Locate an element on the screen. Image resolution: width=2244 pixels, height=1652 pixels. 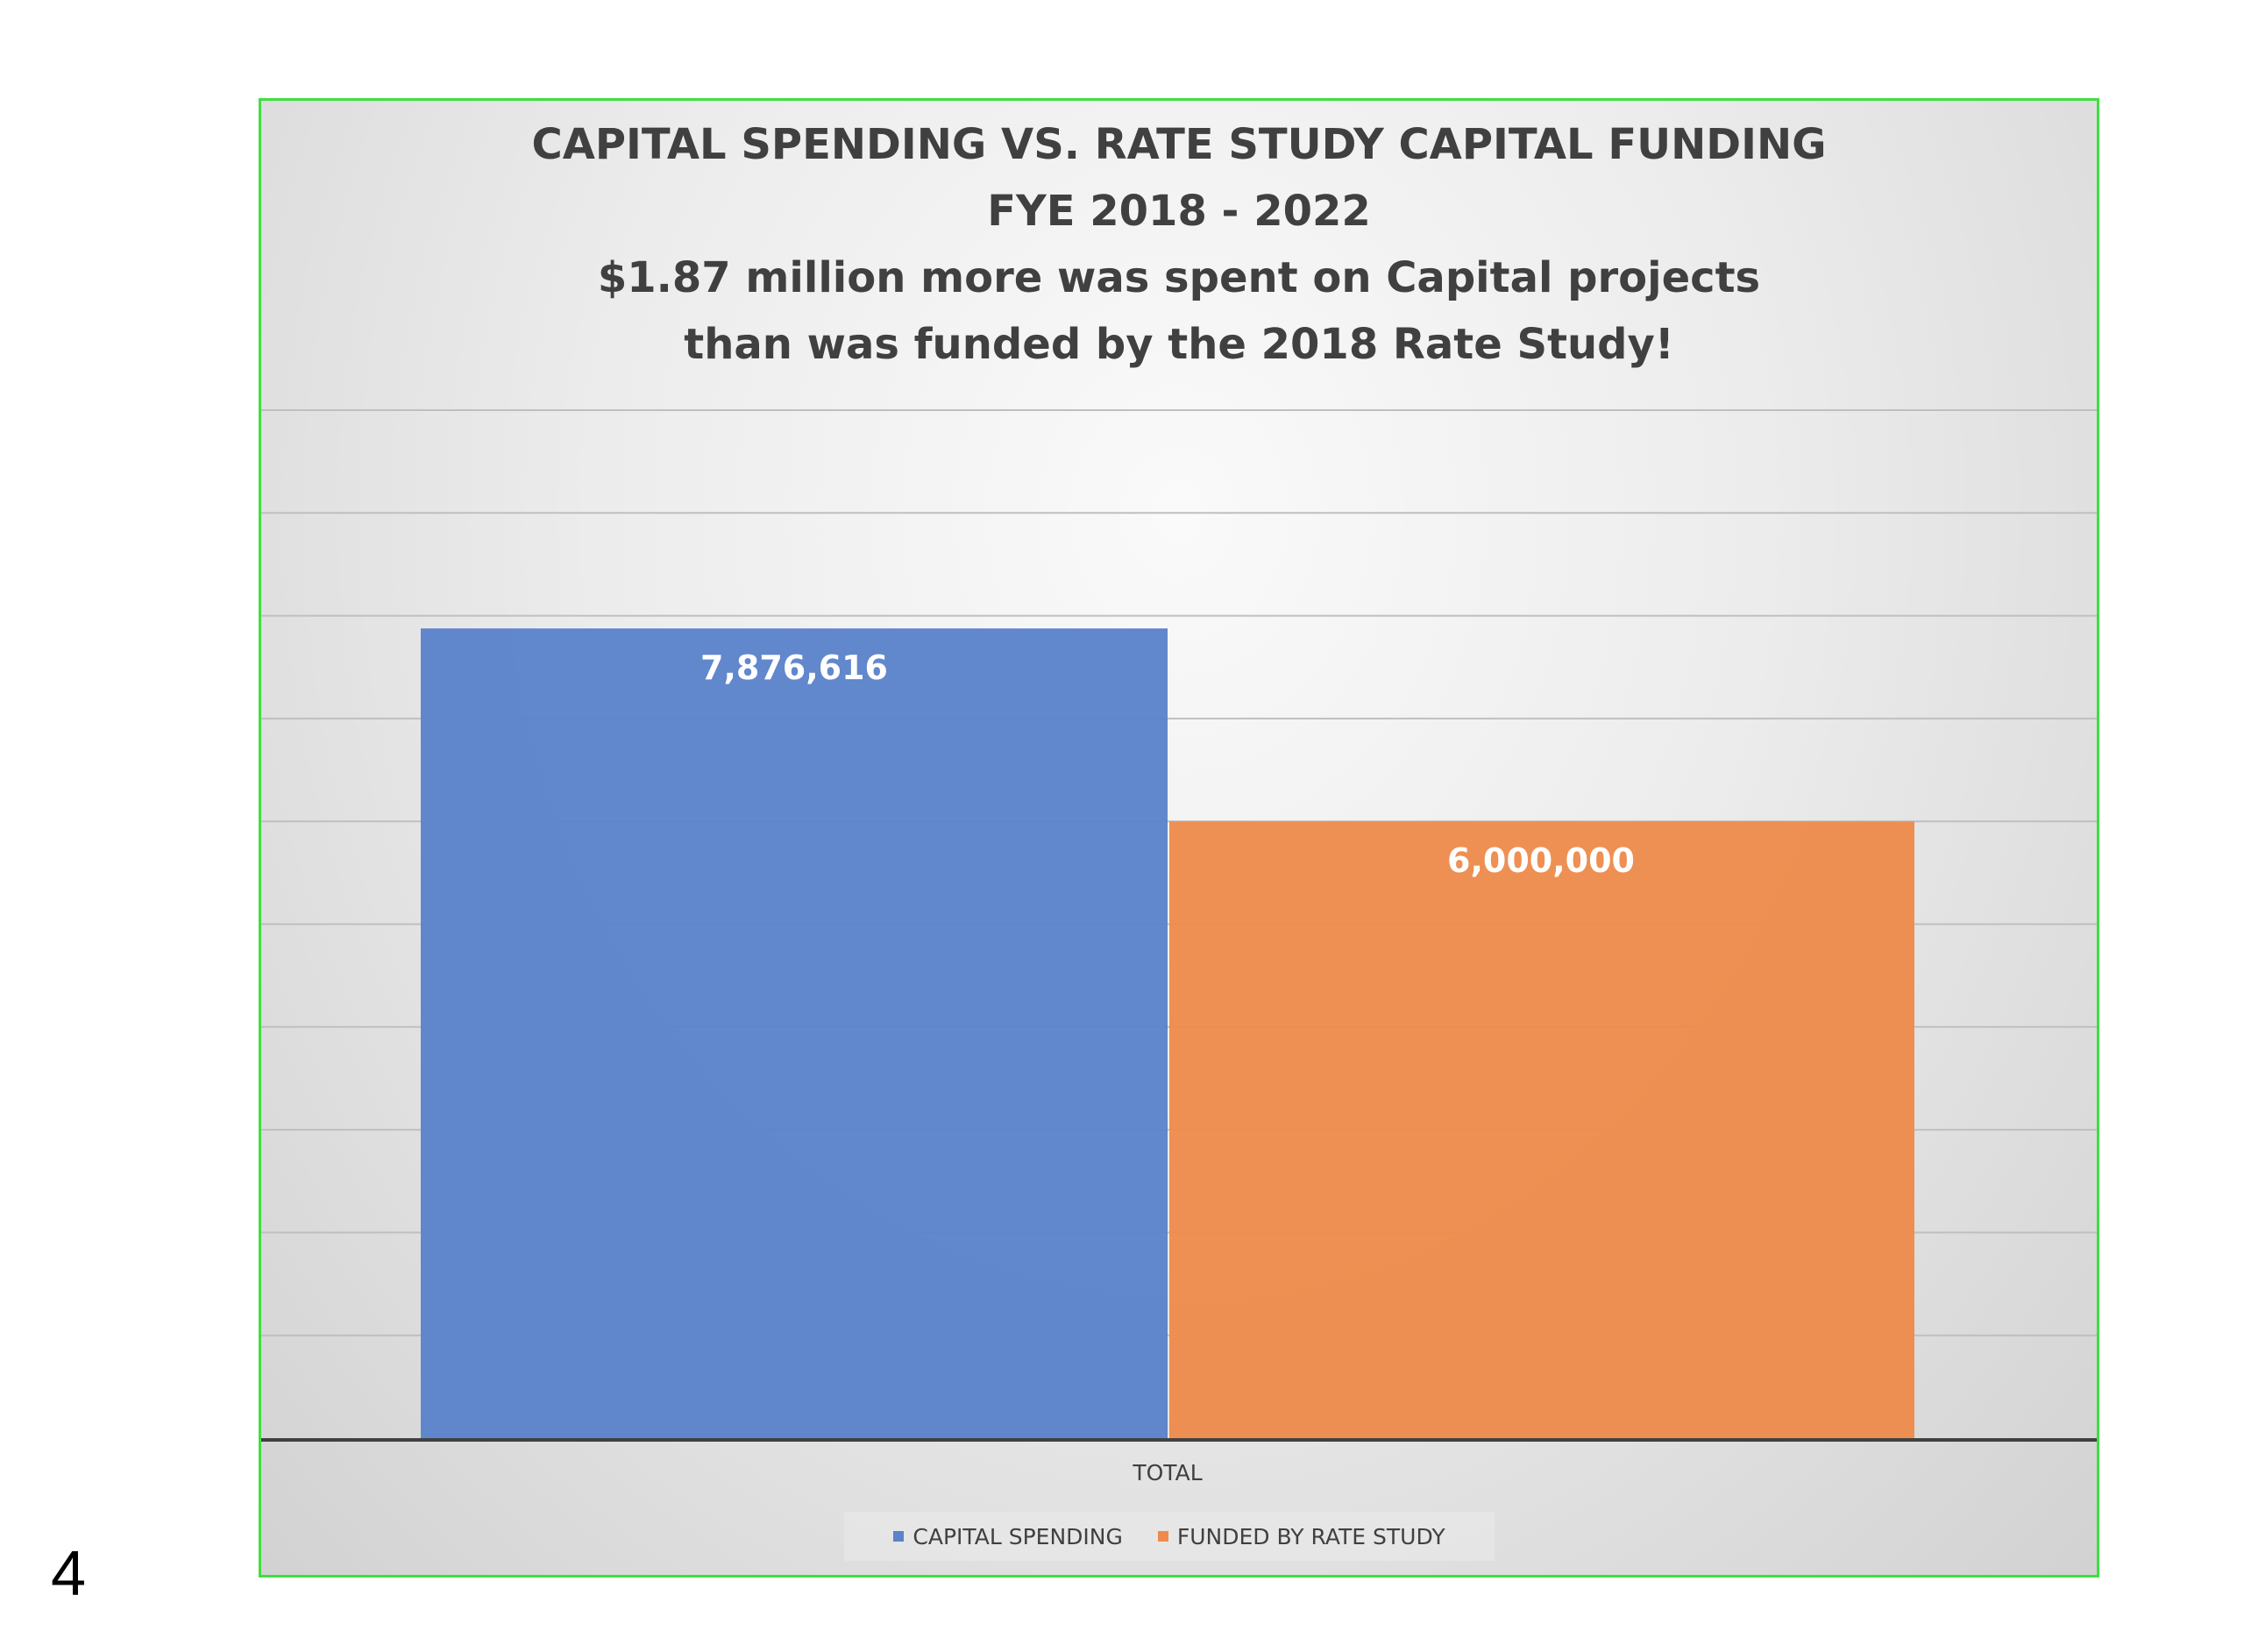
bar-funded-by-rate-study is located at coordinates (1542, 1129).